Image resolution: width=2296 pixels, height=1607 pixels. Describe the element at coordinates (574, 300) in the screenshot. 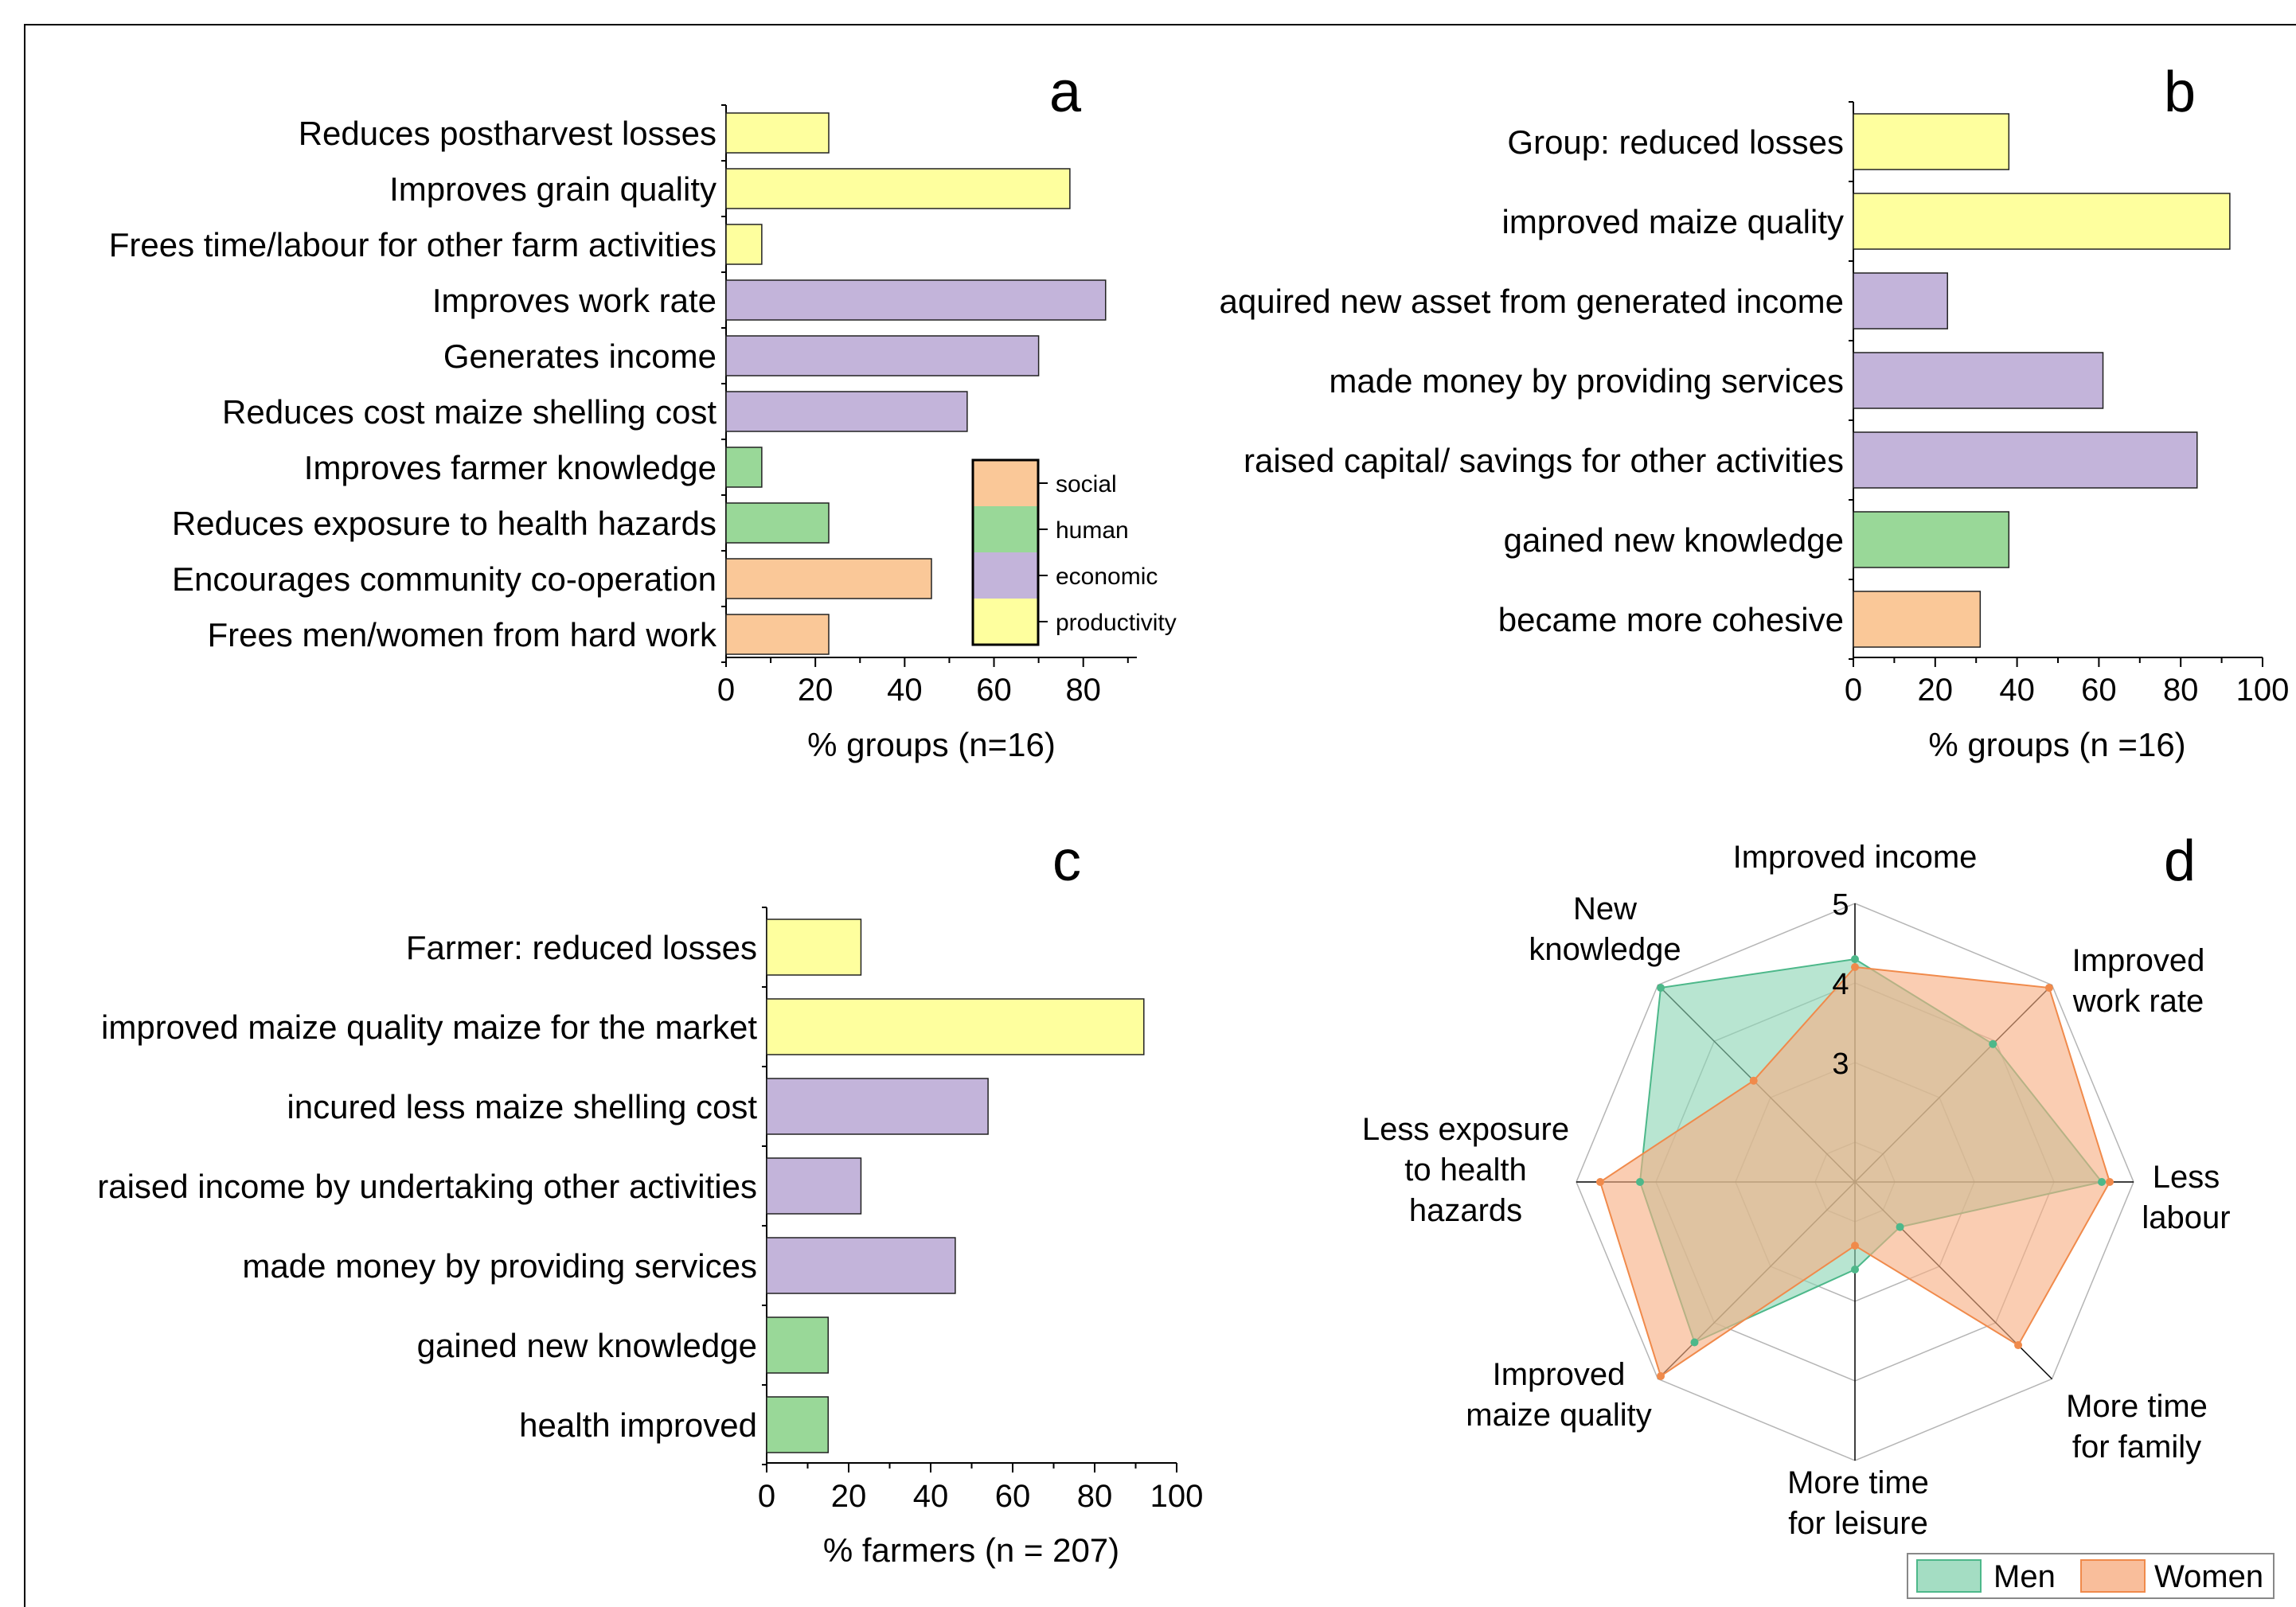

I see `category-label: Improves work rate` at that location.